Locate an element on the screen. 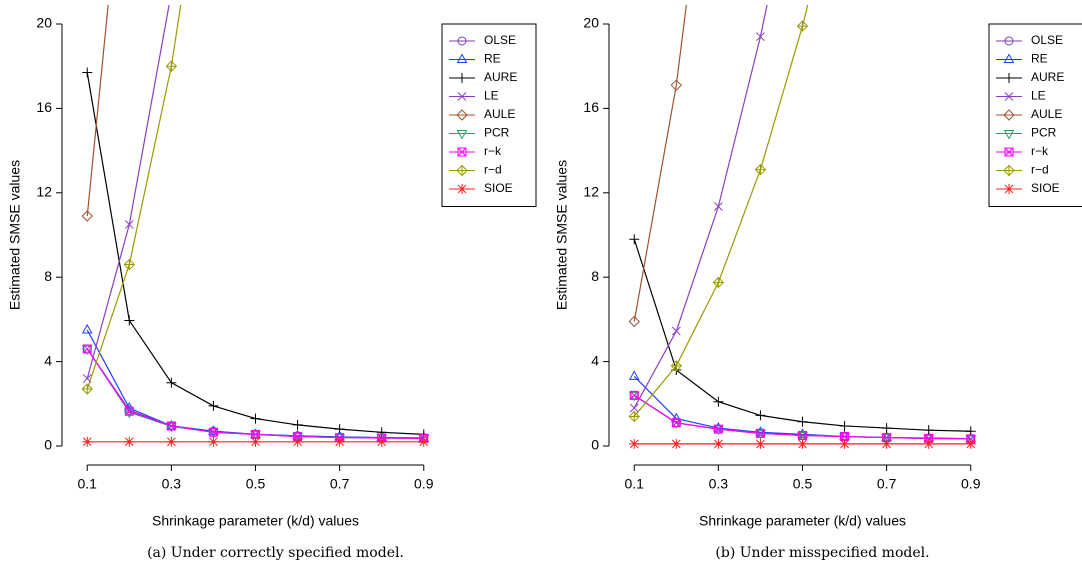 The width and height of the screenshot is (1082, 581). y-tick-label: 20 is located at coordinates (591, 23).